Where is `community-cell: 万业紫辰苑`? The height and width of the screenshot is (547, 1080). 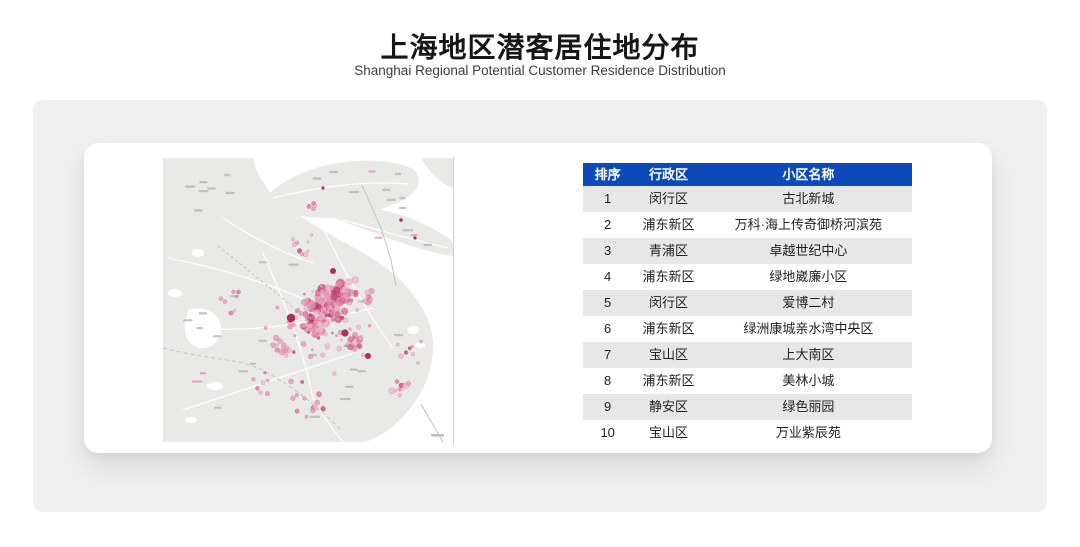 community-cell: 万业紫辰苑 is located at coordinates (808, 432).